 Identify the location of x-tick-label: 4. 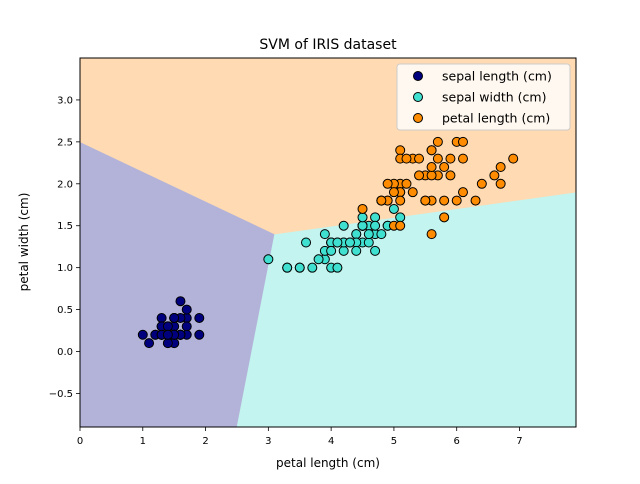
(331, 441).